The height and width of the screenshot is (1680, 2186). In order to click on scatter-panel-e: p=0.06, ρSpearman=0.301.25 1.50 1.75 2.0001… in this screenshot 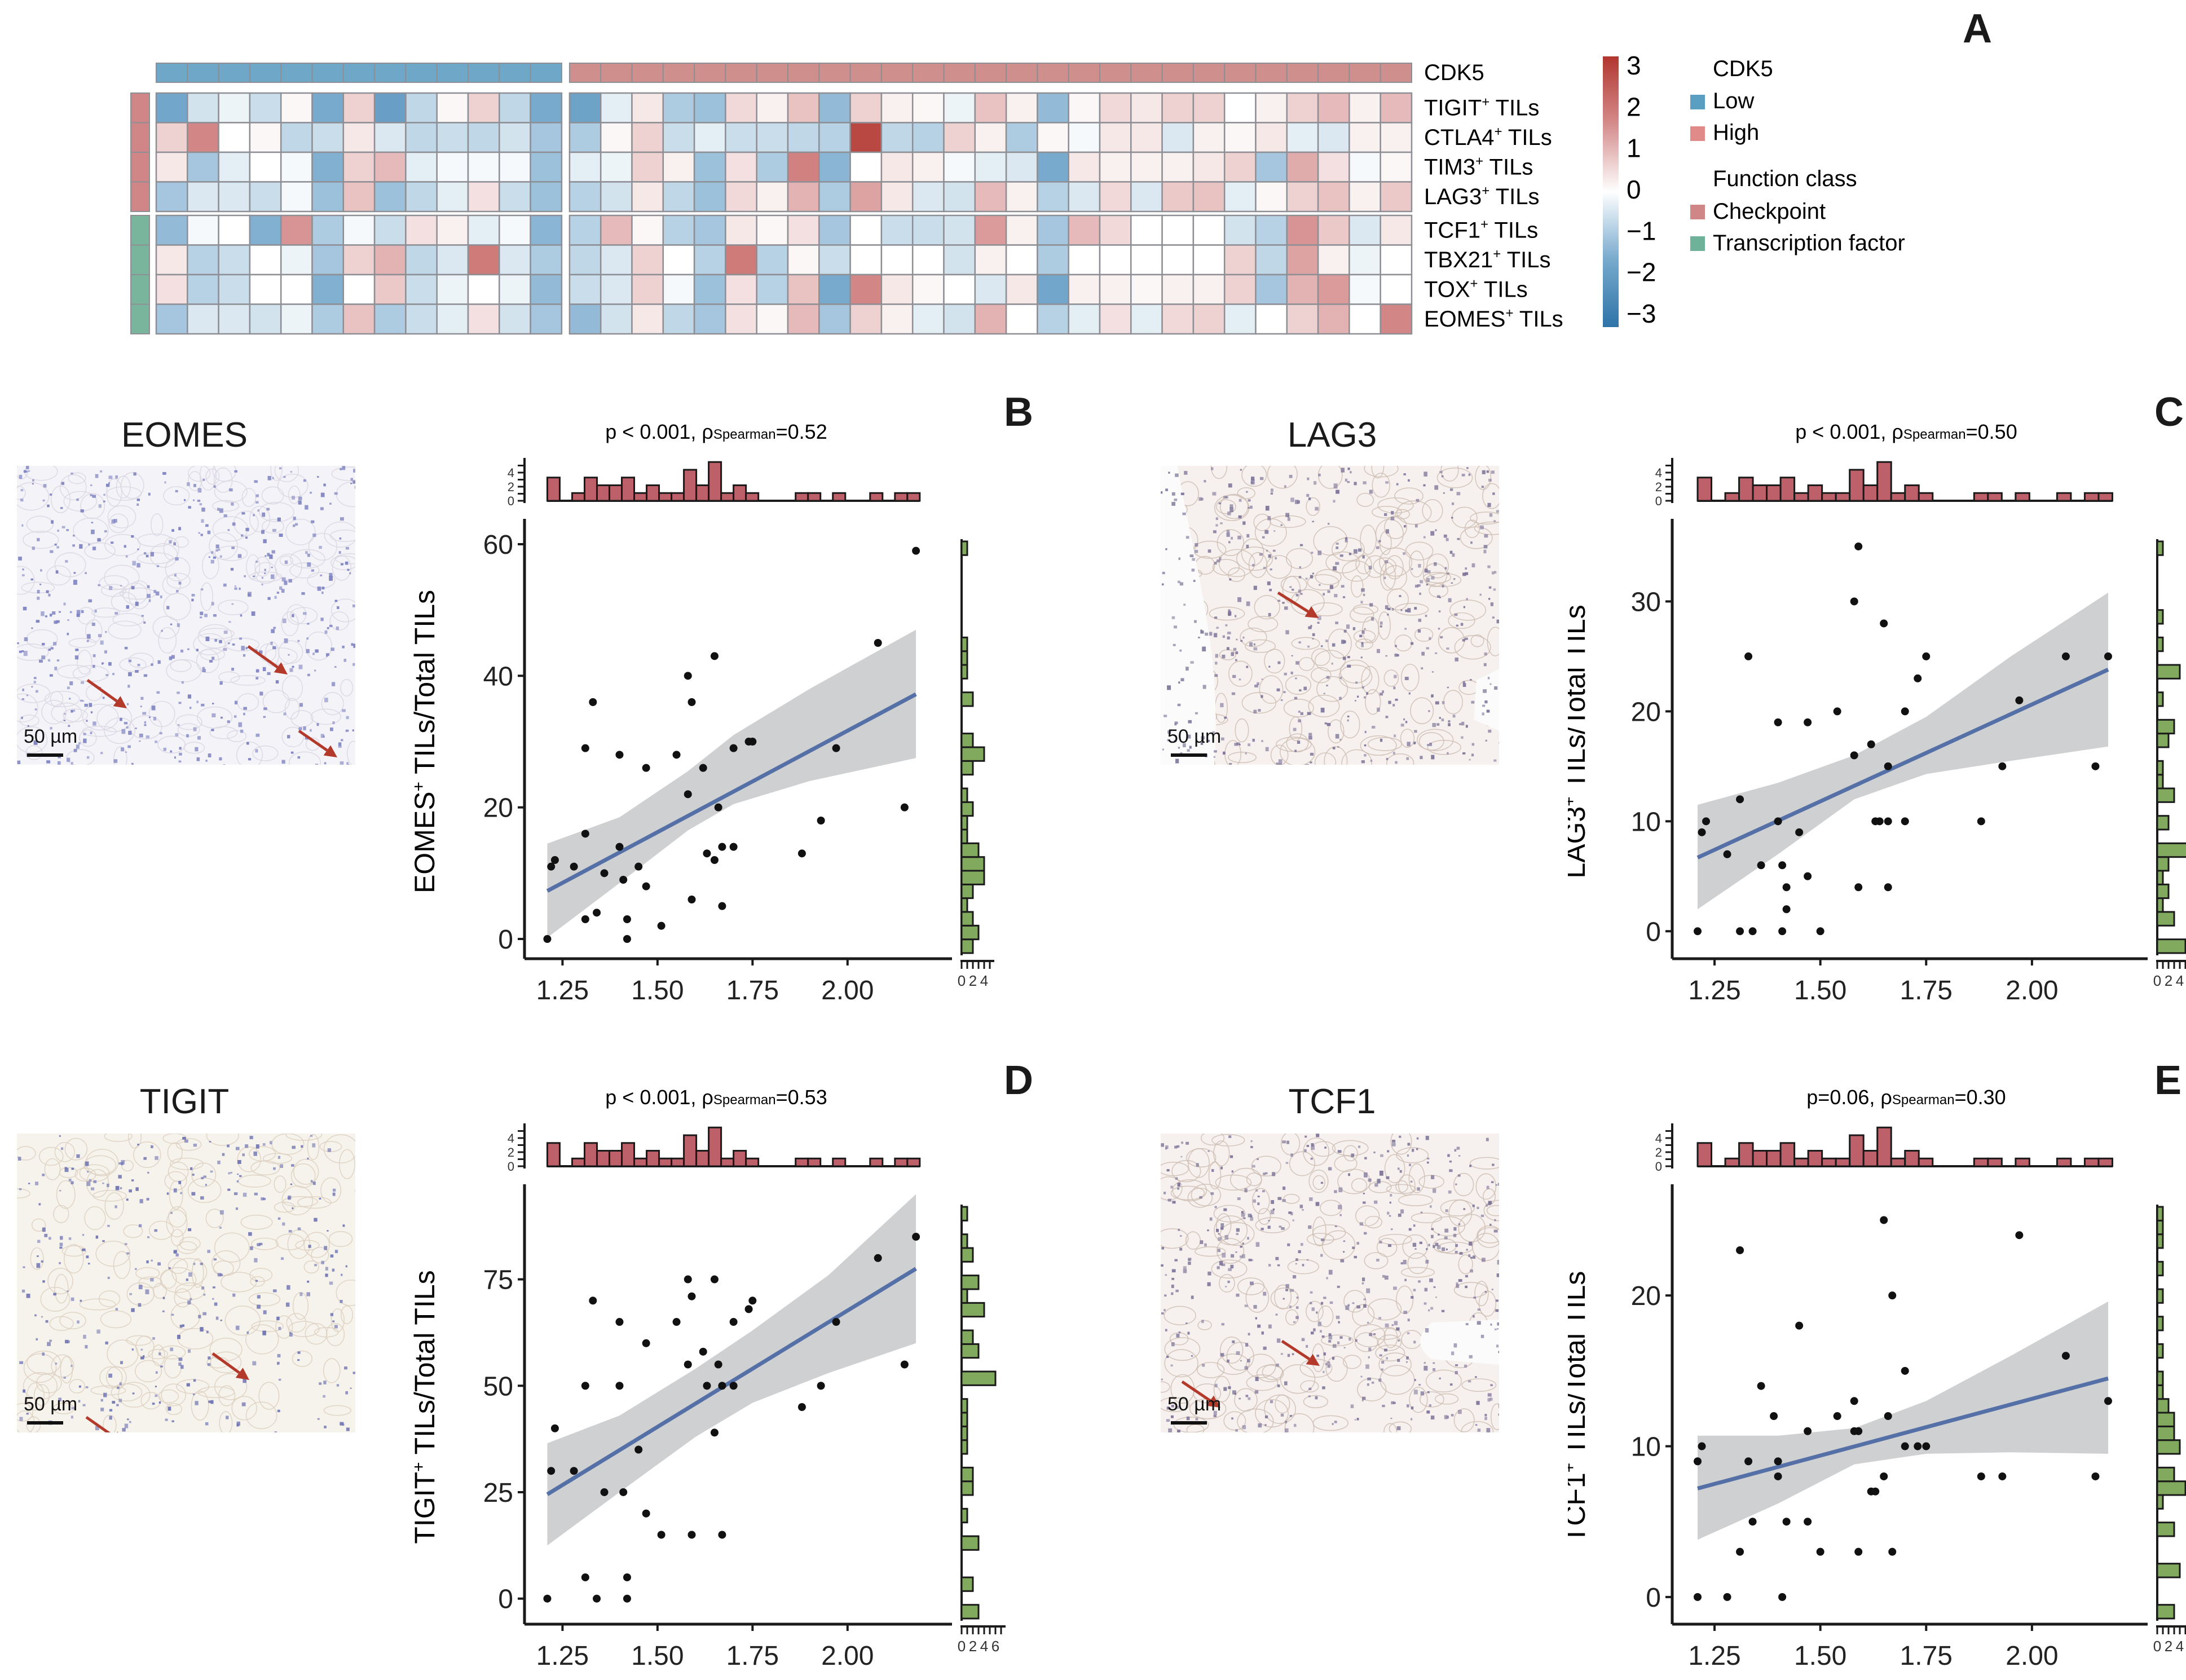, I will do `click(1877, 1378)`.